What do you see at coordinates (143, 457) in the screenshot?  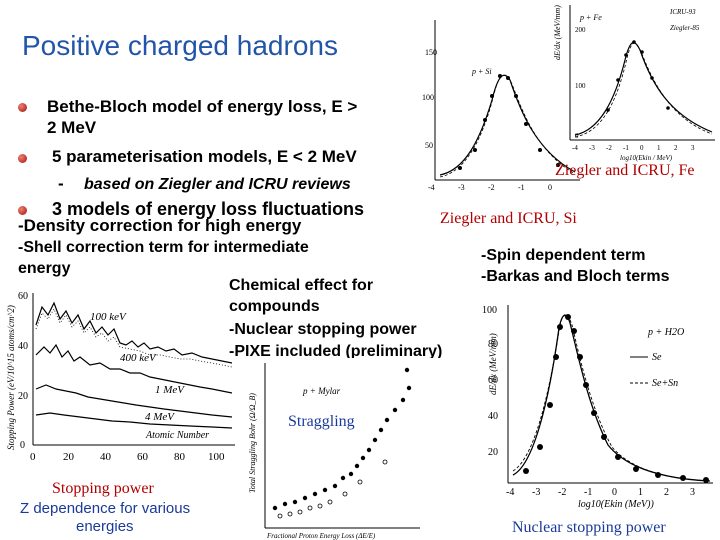 I see `stopping-xtick-60: 60` at bounding box center [143, 457].